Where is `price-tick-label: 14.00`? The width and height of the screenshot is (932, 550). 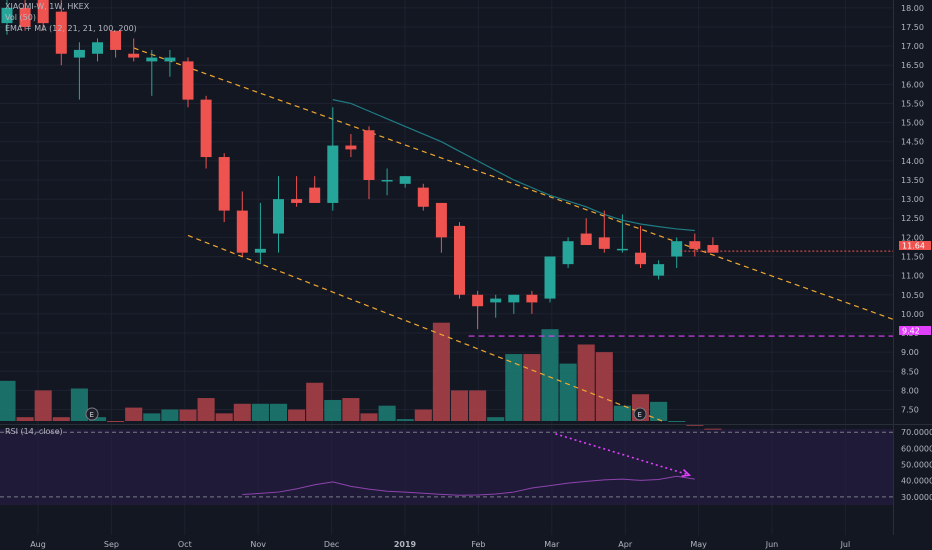
price-tick-label: 14.00 is located at coordinates (912, 161).